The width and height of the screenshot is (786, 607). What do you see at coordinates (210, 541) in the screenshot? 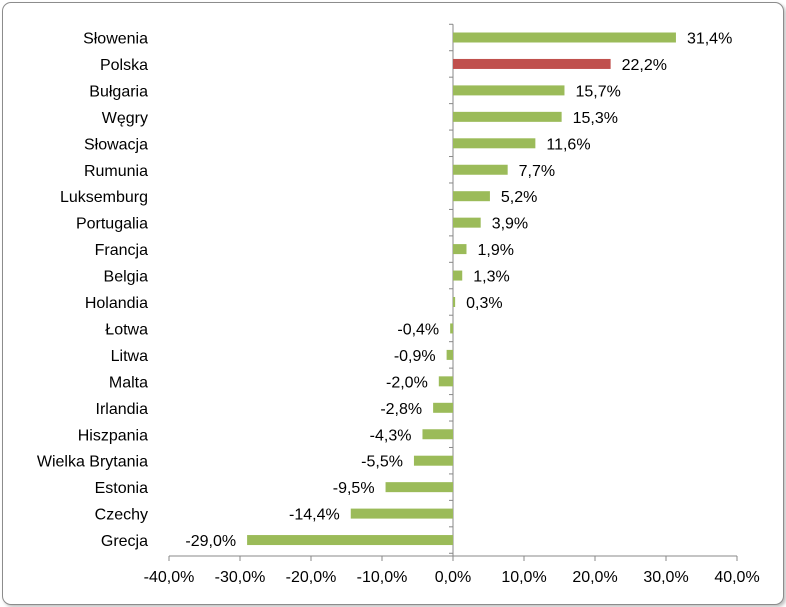
I see `data-label: -29,0%` at bounding box center [210, 541].